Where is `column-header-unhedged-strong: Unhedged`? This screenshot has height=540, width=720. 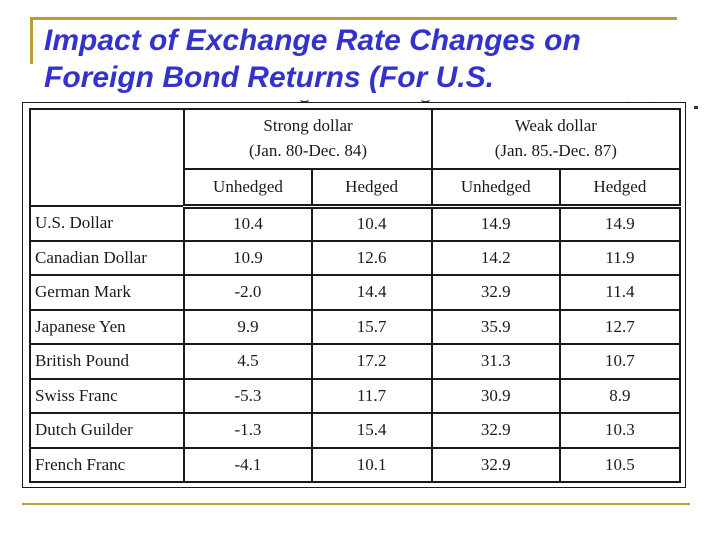
column-header-unhedged-strong: Unhedged is located at coordinates (248, 188).